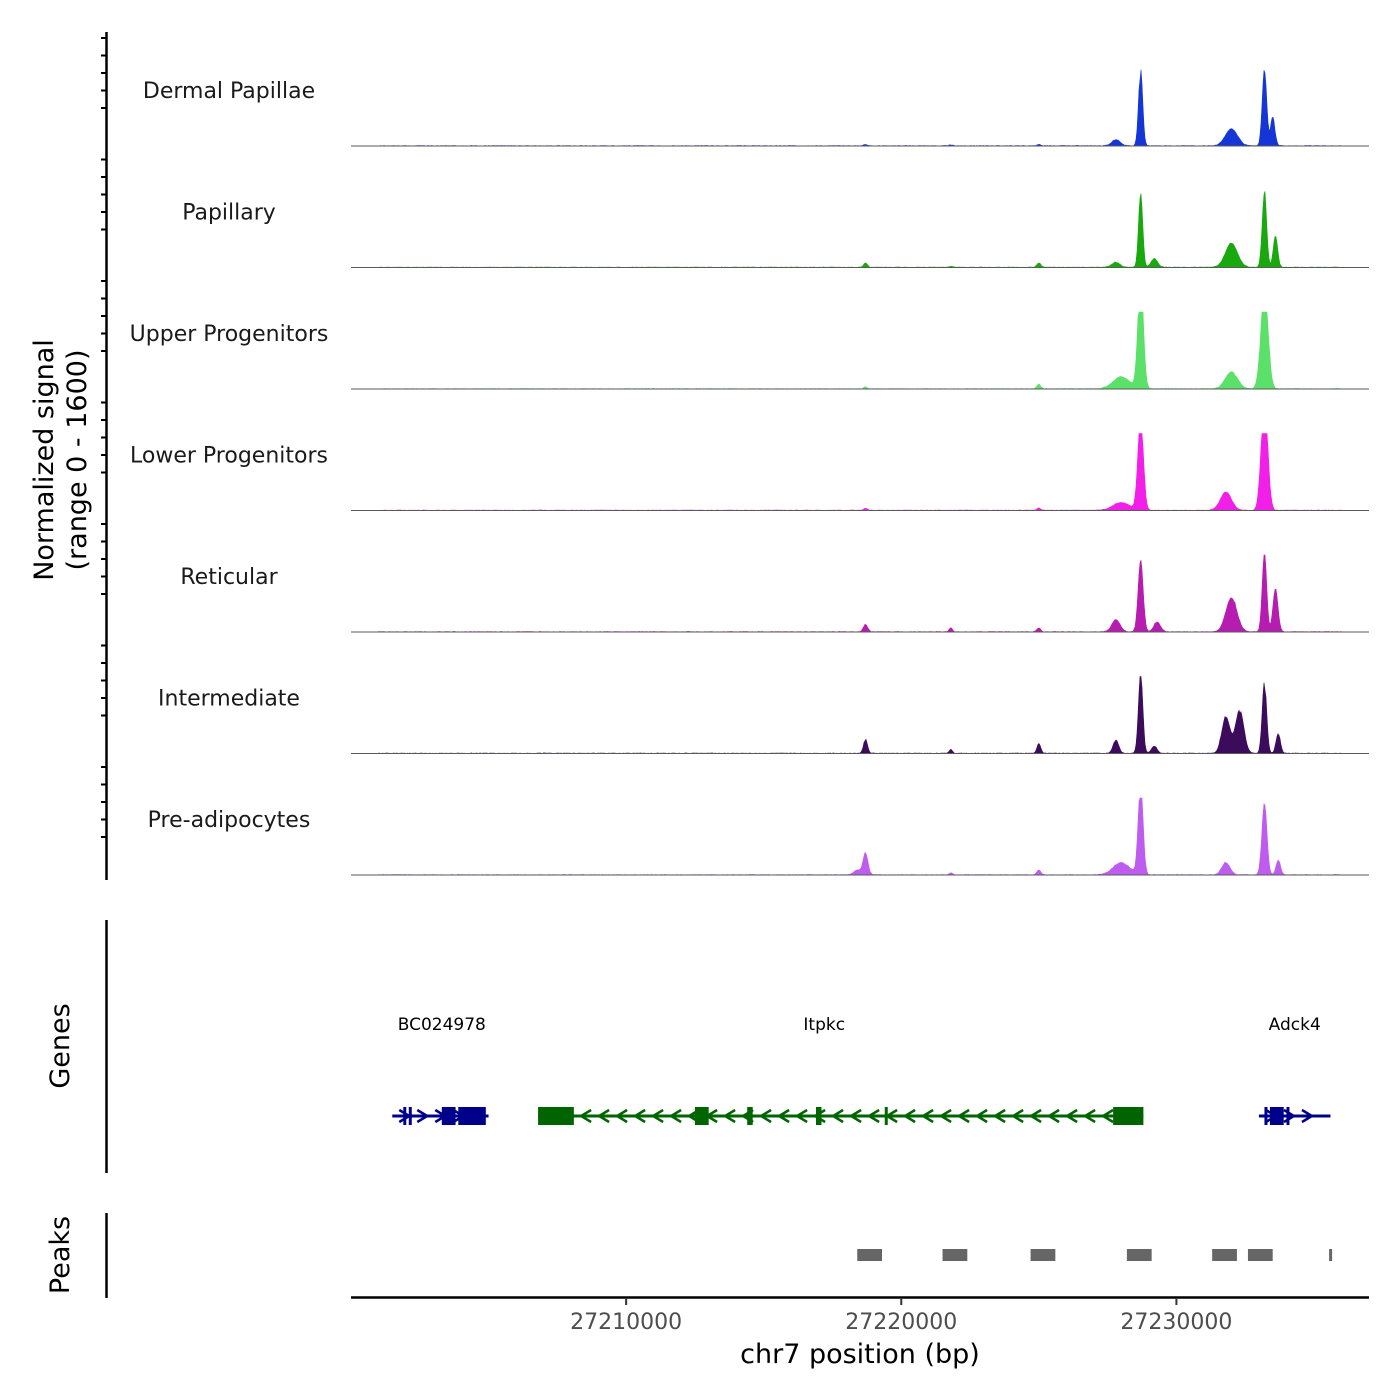 The image size is (1400, 1400). I want to click on track-label: Lower Progenitors, so click(229, 456).